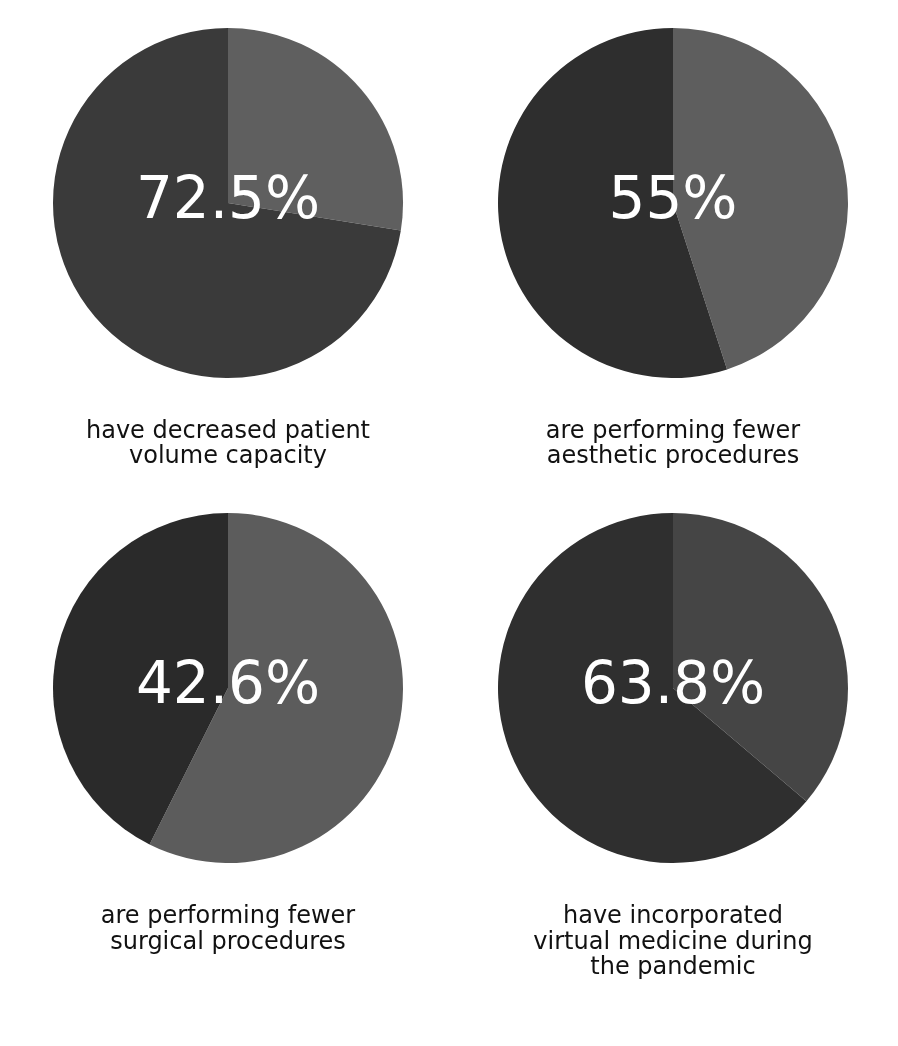  I want to click on text: have decreased patient volume capacity, so click(228, 443).